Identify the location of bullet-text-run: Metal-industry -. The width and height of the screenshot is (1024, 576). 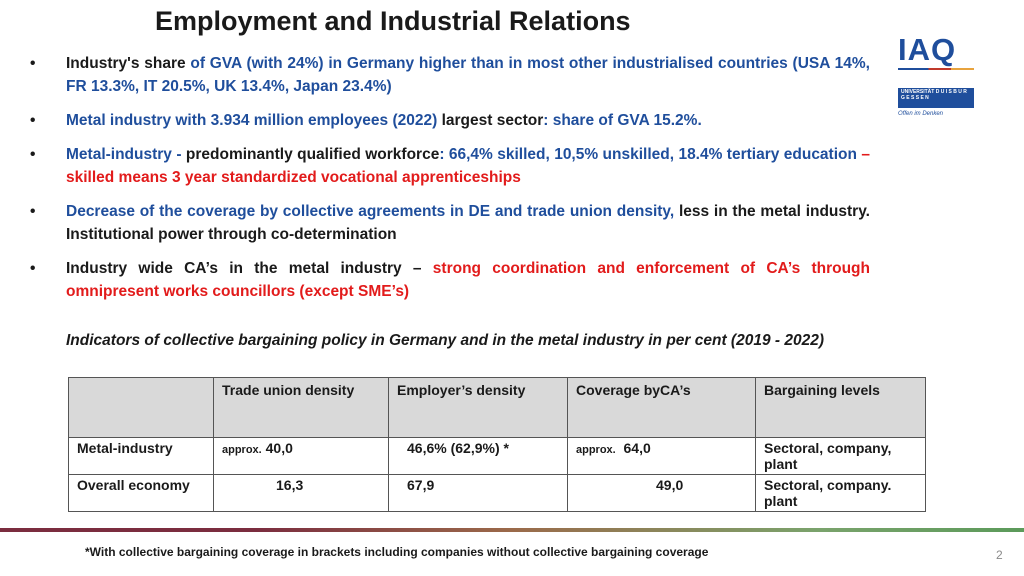
(126, 154).